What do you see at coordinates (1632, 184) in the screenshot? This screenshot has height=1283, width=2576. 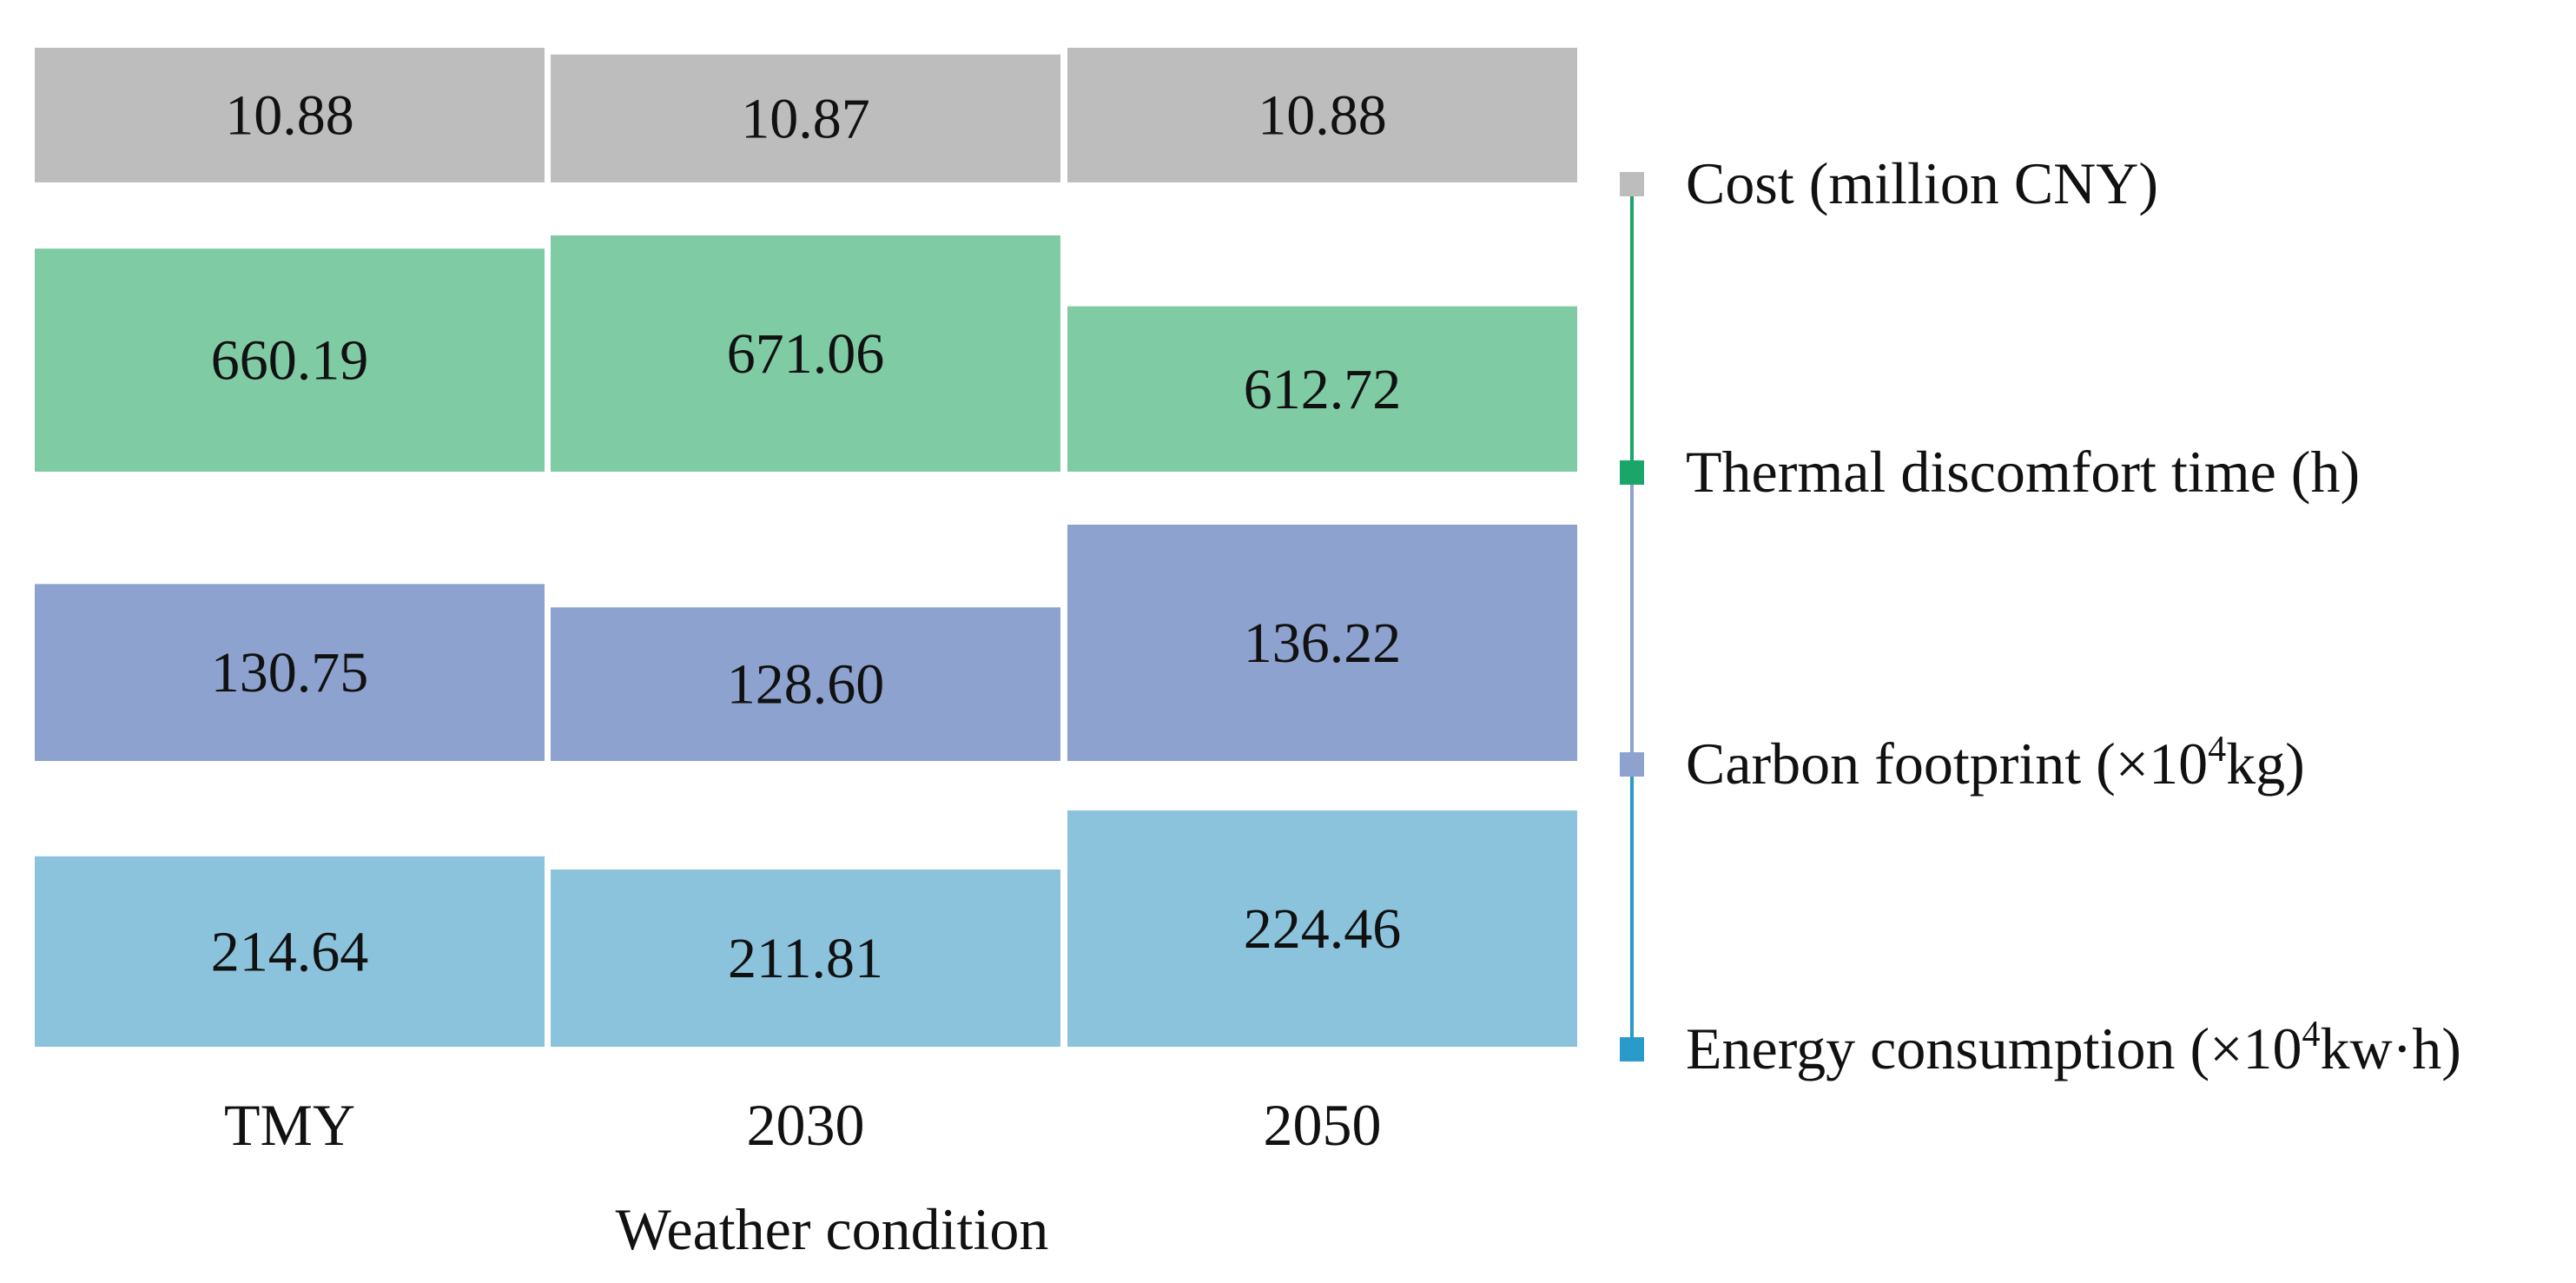 I see `legend-marker-cost` at bounding box center [1632, 184].